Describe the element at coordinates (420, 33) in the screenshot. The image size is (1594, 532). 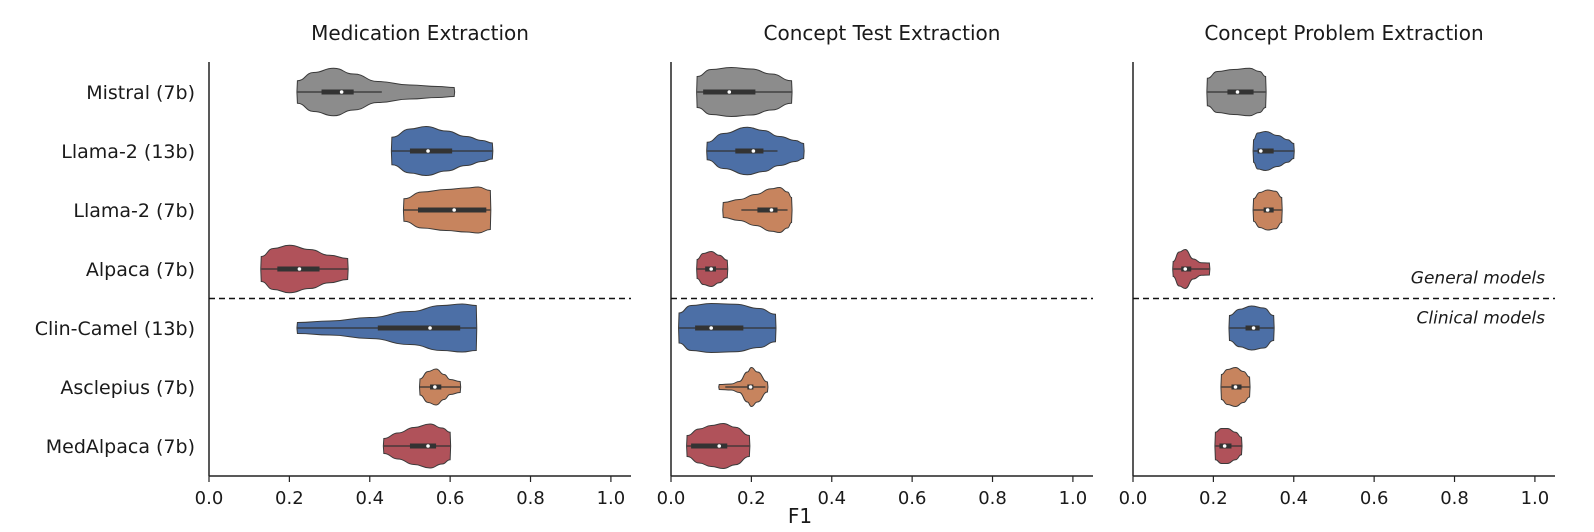
I see `panel-title: Medication Extraction` at that location.